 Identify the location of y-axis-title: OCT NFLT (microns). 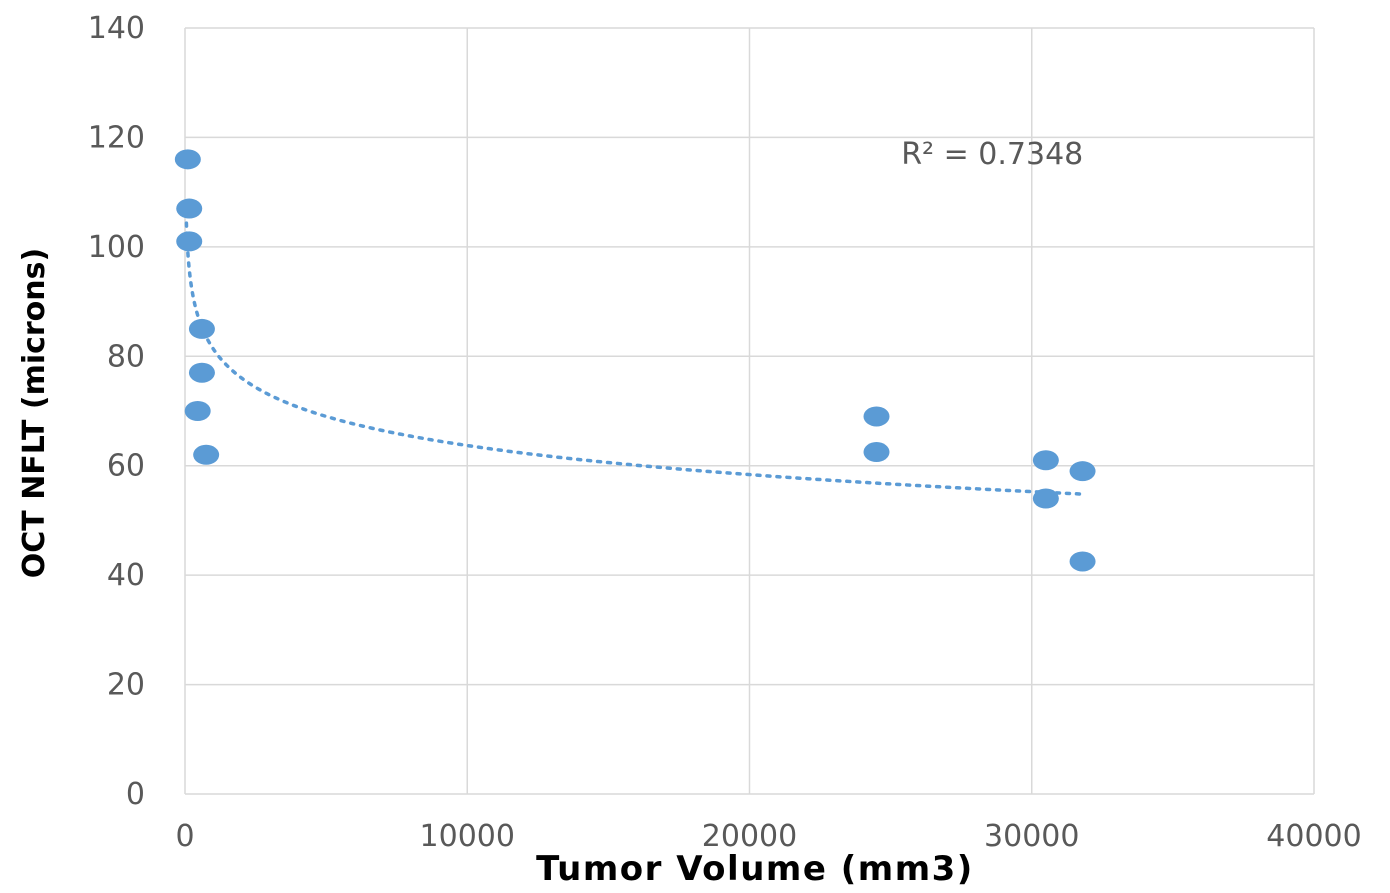
(34, 413).